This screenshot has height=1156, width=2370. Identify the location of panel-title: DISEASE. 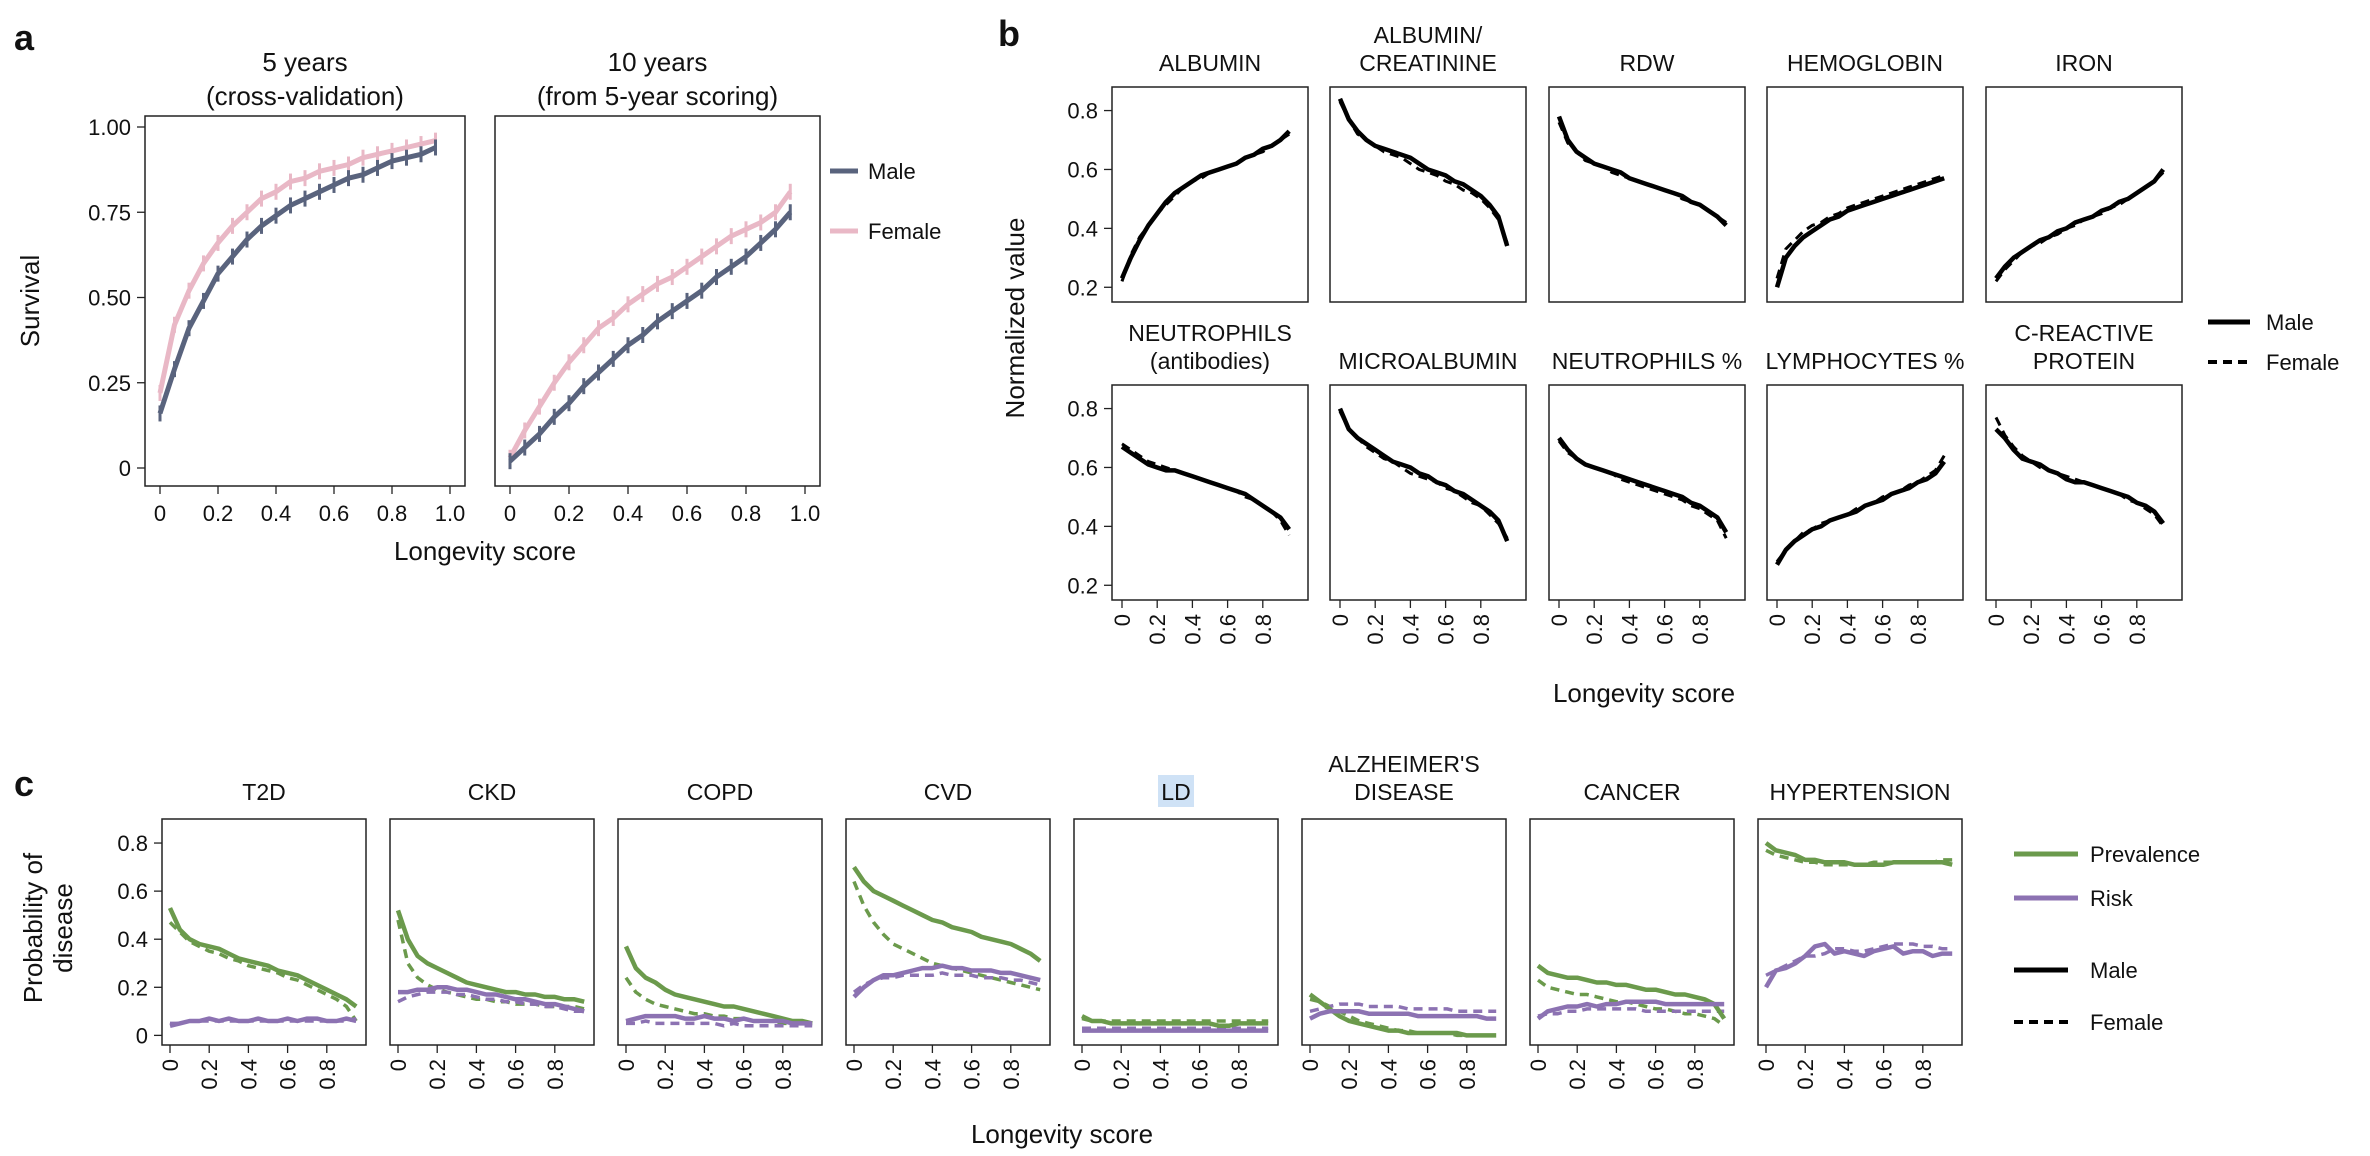
(1404, 792).